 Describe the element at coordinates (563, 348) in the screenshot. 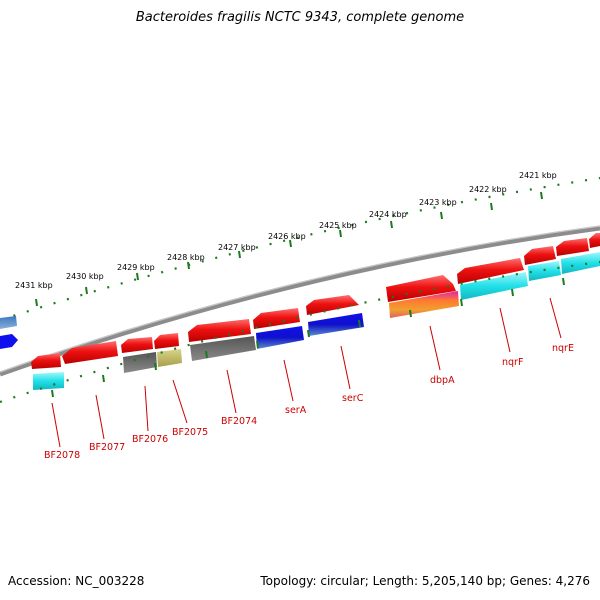

I see `gene-label: nqrE` at that location.